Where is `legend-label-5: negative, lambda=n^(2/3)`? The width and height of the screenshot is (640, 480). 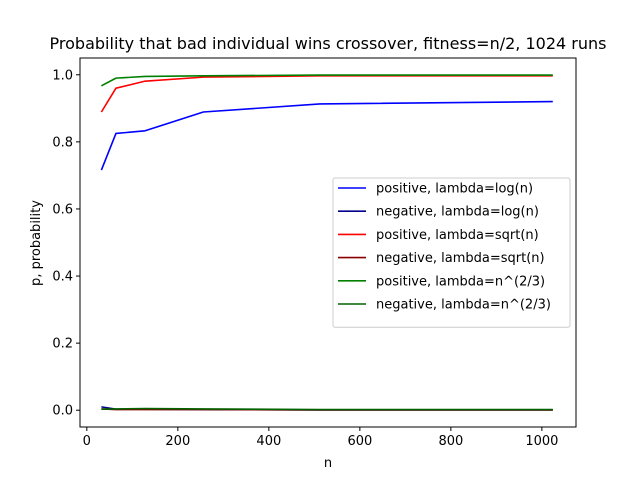
legend-label-5: negative, lambda=n^(2/3) is located at coordinates (463, 305).